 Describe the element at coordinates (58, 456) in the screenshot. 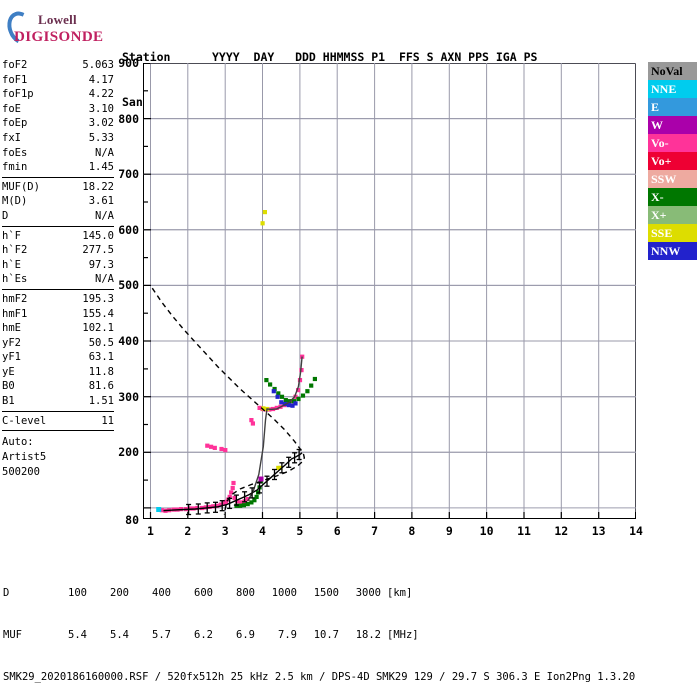

I see `autoscaling-info: Auto: Artist5 500200` at that location.